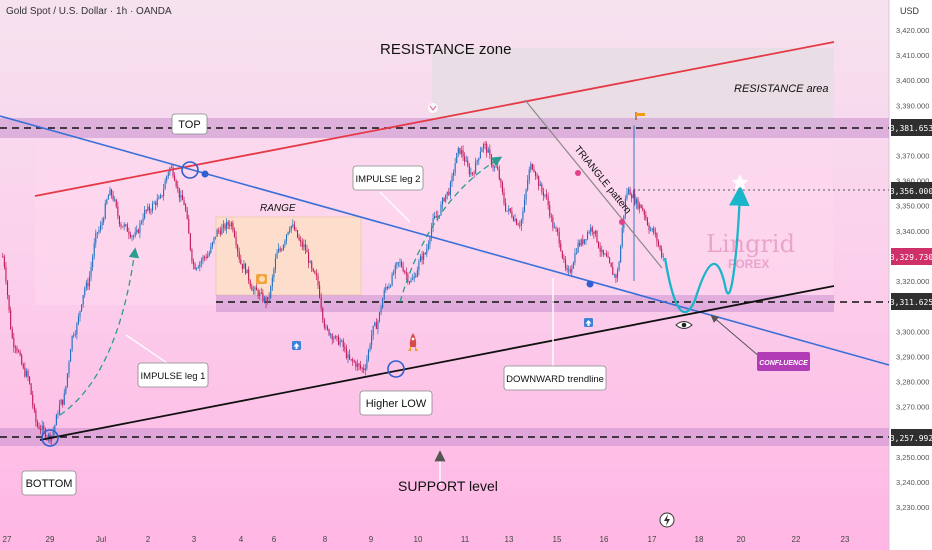 This screenshot has width=932, height=550. Describe the element at coordinates (388, 178) in the screenshot. I see `impulse-leg-2-callout: IMPULSE leg 2` at that location.